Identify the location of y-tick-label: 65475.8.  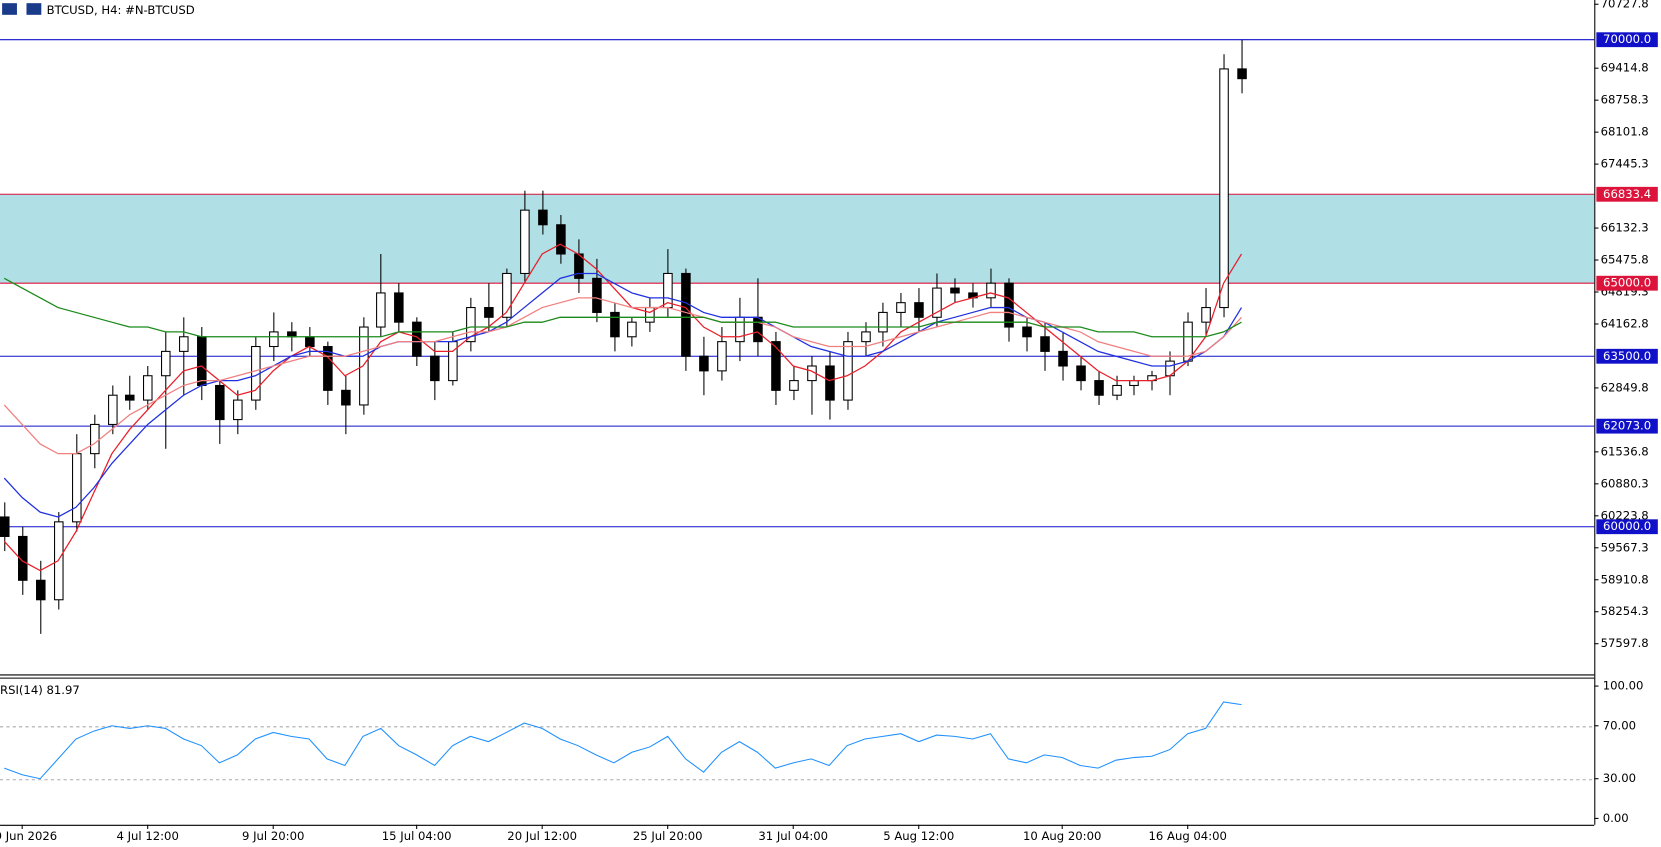
(1625, 260).